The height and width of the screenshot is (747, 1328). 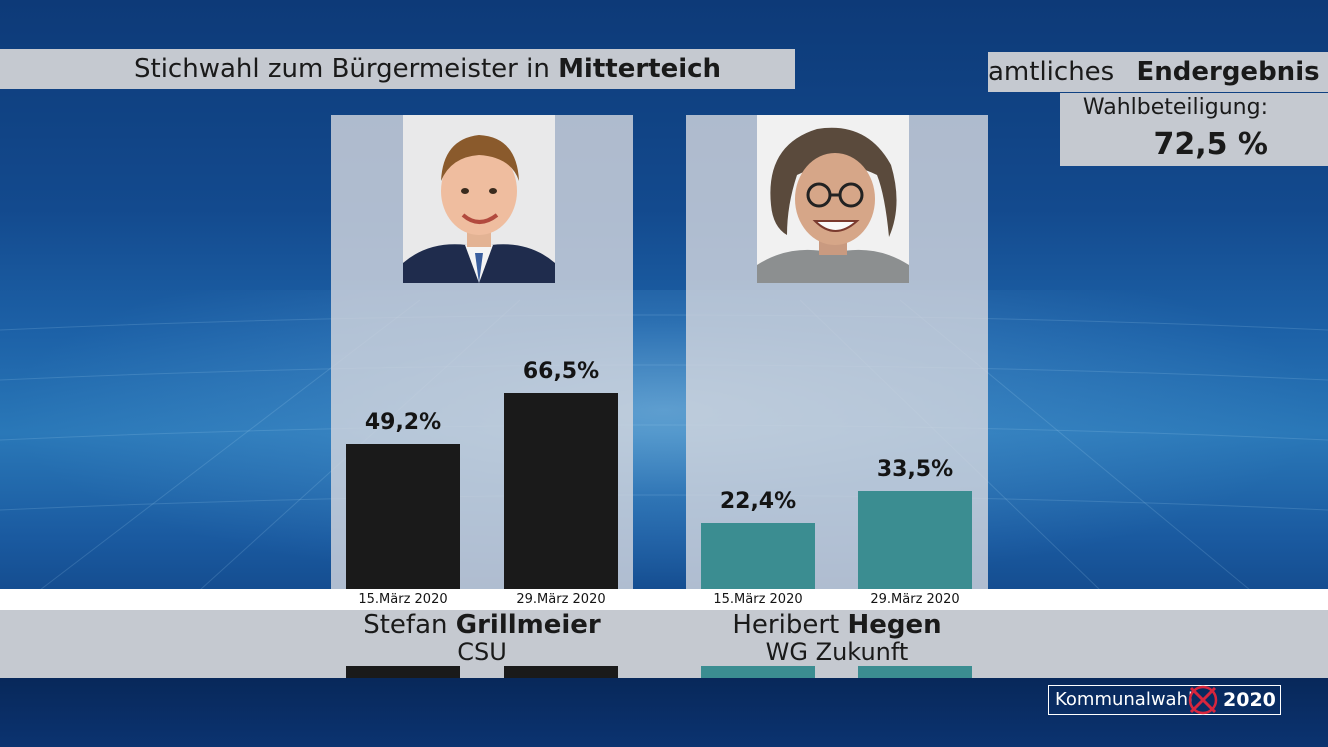 I want to click on title-prefix: Stichwahl zum Bürgermeister in, so click(x=346, y=69).